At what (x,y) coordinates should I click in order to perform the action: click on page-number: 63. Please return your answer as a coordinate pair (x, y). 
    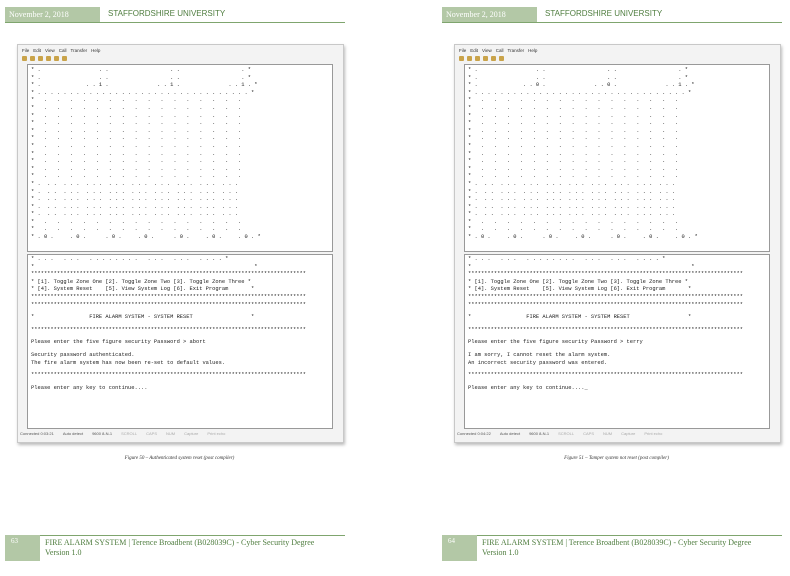
    Looking at the image, I should click on (22, 548).